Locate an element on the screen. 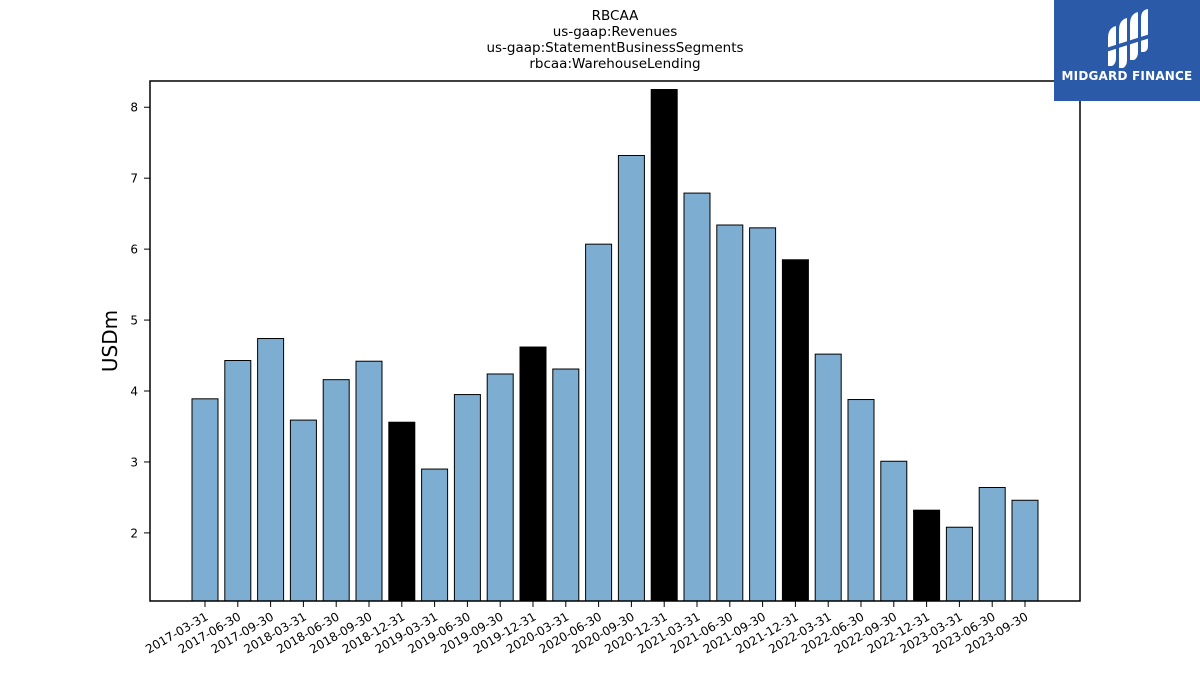 This screenshot has height=675, width=1200. chart-title-line: rbcaa:WarehouseLending is located at coordinates (614, 64).